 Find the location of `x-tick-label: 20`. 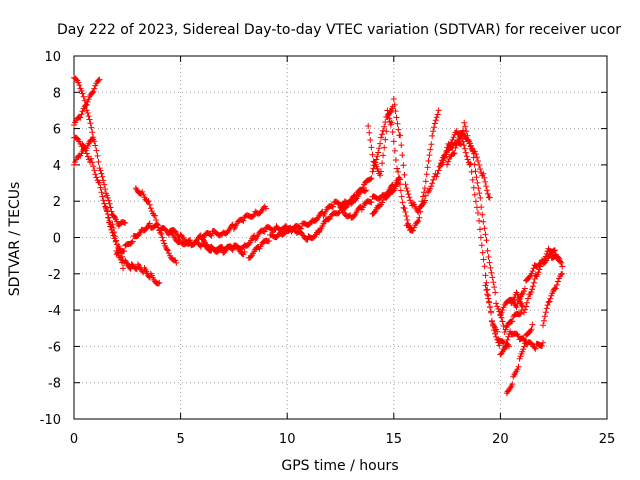

x-tick-label: 20 is located at coordinates (500, 439).